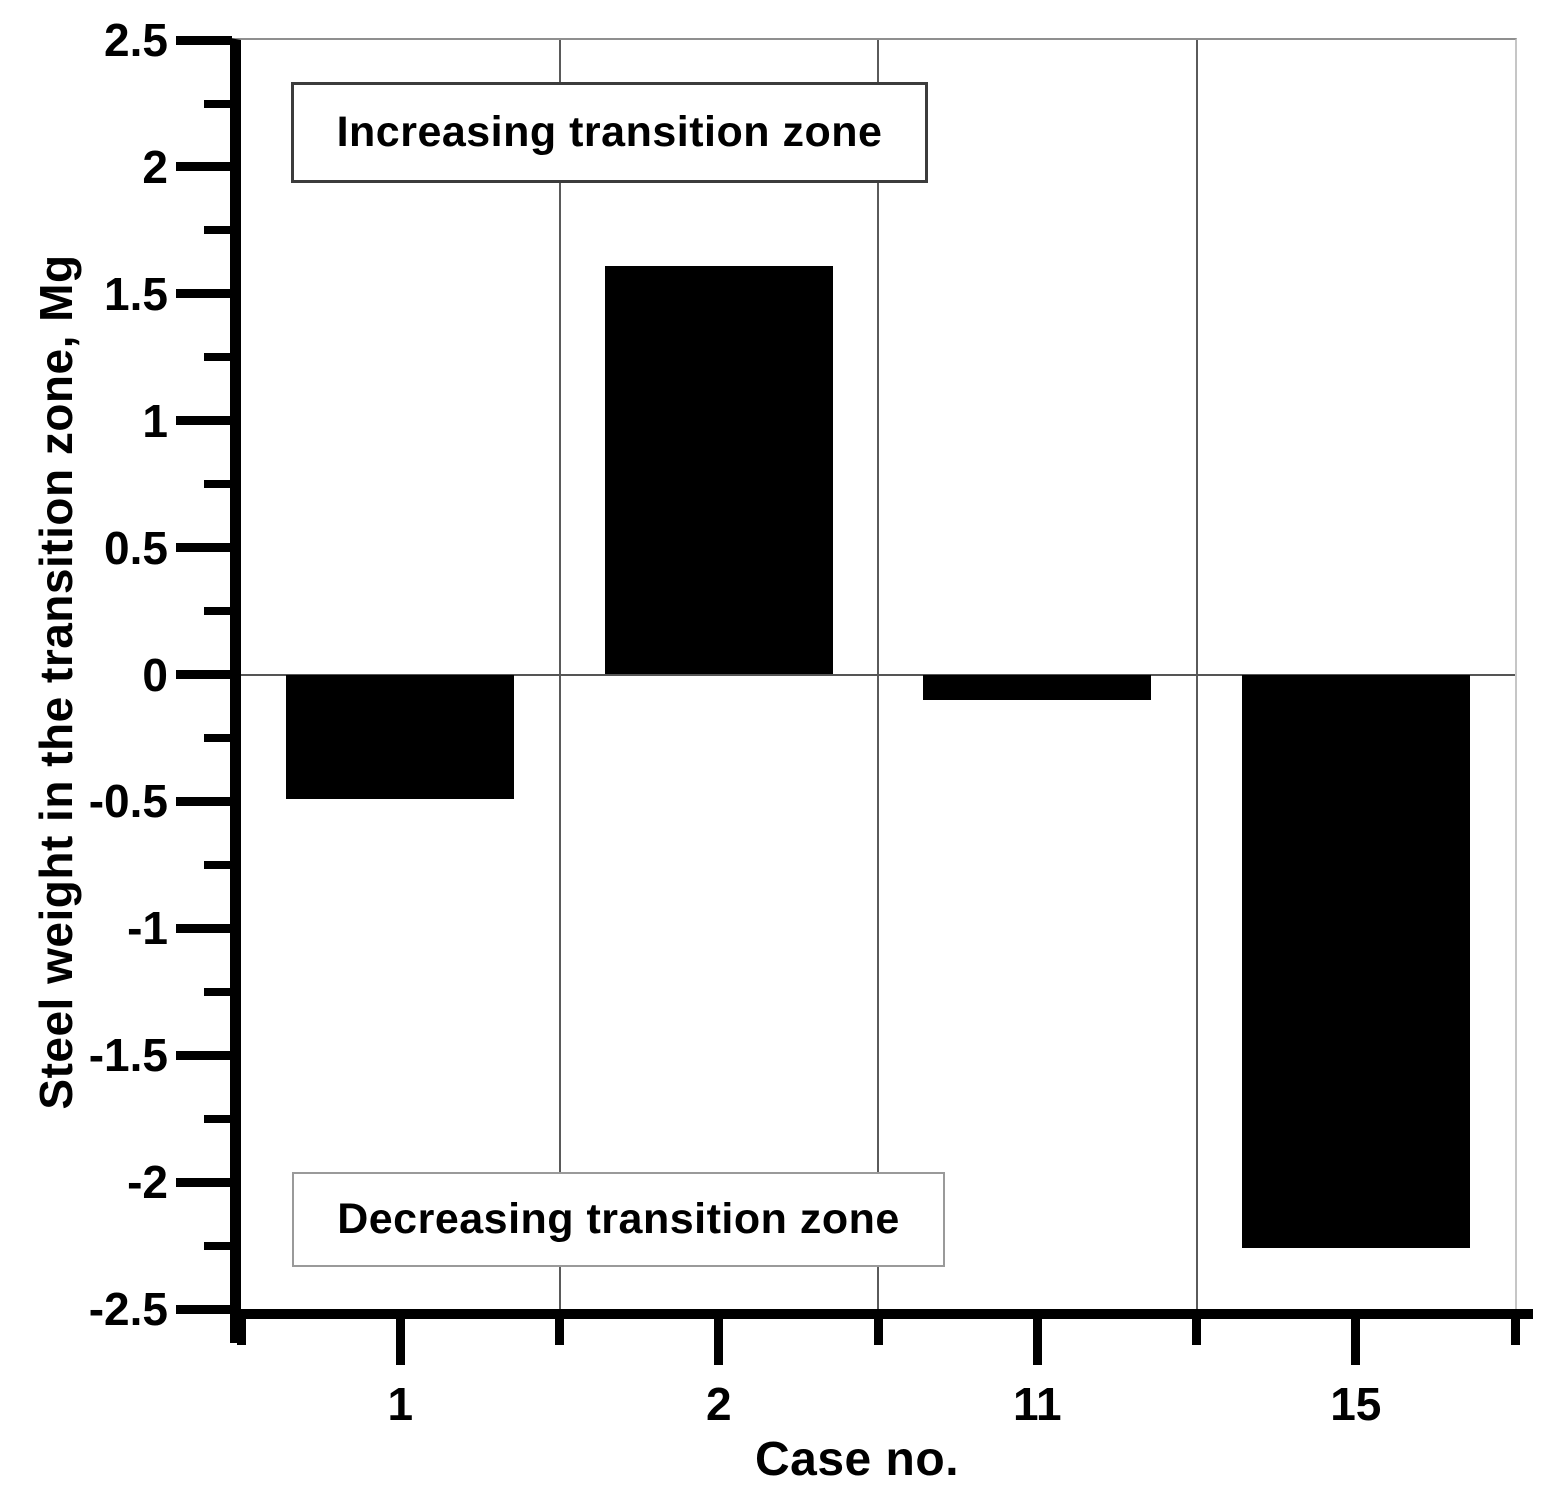 This screenshot has width=1550, height=1504. I want to click on y-tick-label: 1, so click(155, 420).